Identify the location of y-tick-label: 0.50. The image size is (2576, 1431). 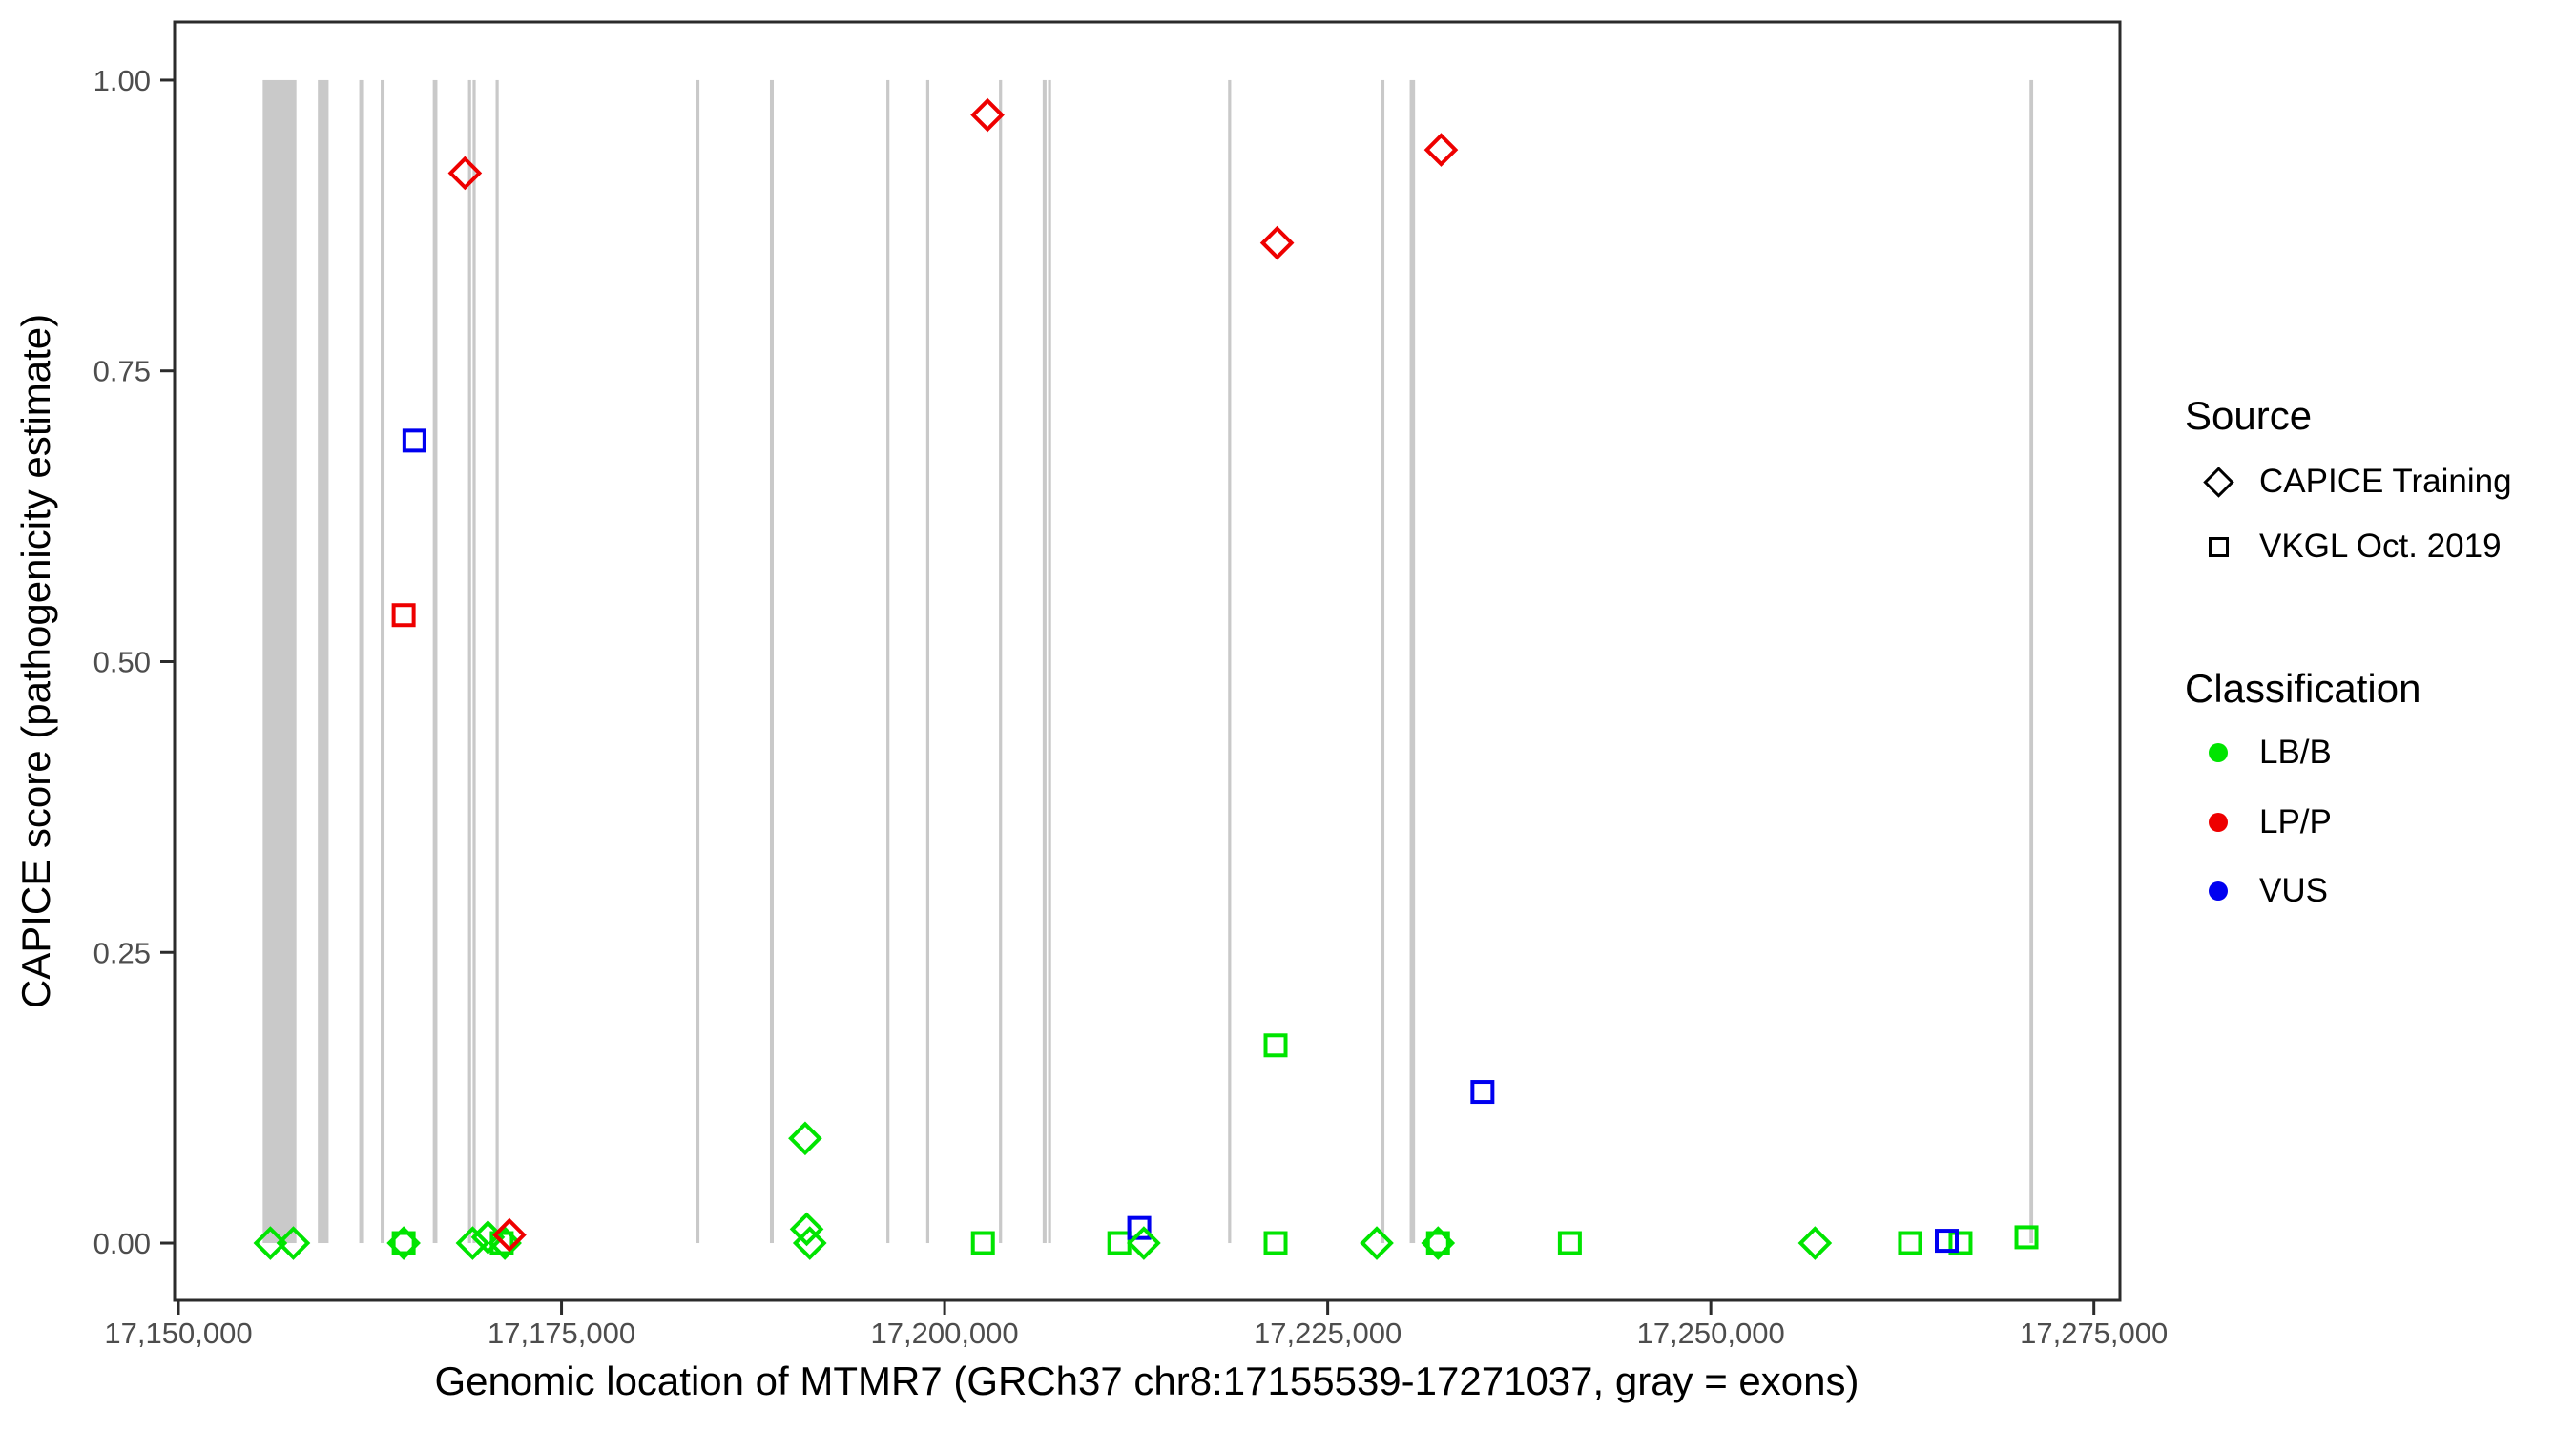
(122, 661).